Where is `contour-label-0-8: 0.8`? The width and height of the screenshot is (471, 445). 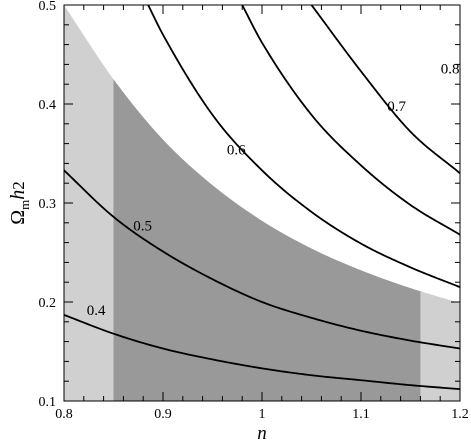 contour-label-0-8: 0.8 is located at coordinates (450, 69).